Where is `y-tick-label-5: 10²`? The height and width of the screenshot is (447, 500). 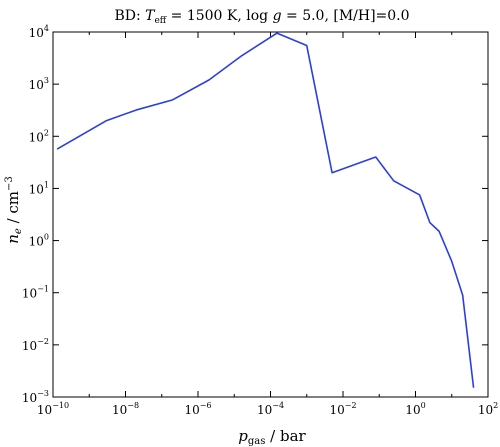 y-tick-label-5: 10² is located at coordinates (39, 136).